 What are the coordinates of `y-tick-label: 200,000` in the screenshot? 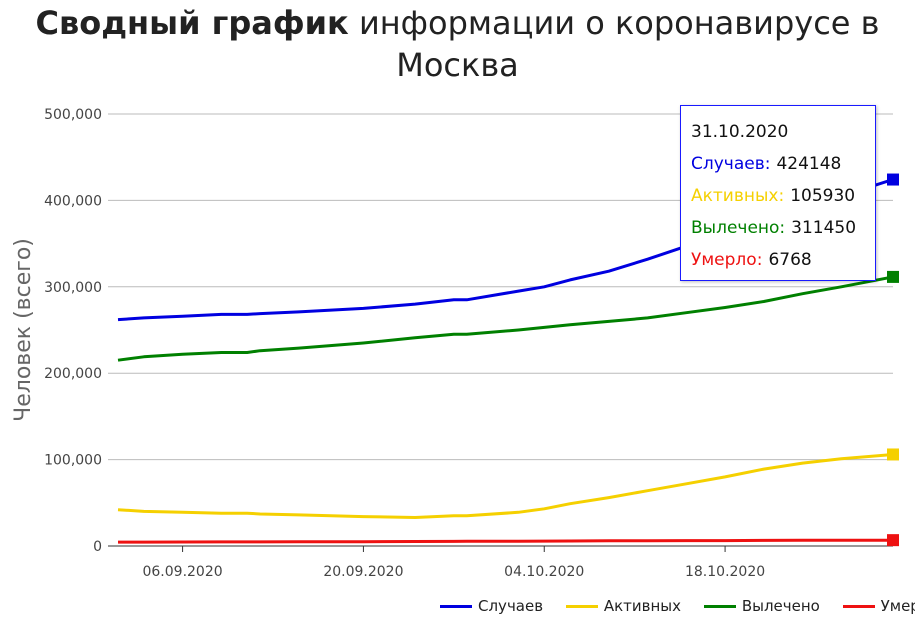 It's located at (73, 374).